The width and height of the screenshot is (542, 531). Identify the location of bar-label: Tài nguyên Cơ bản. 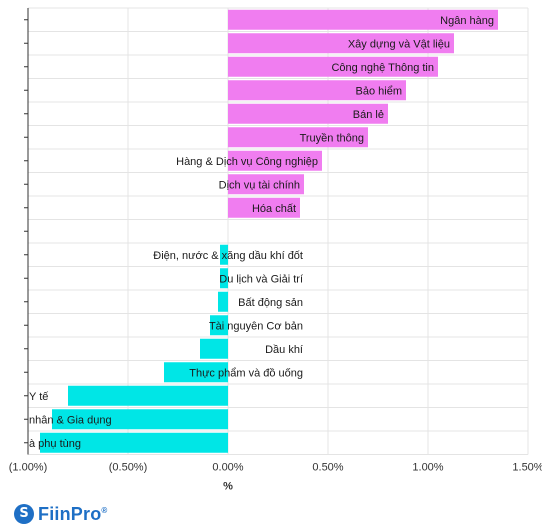
(256, 326).